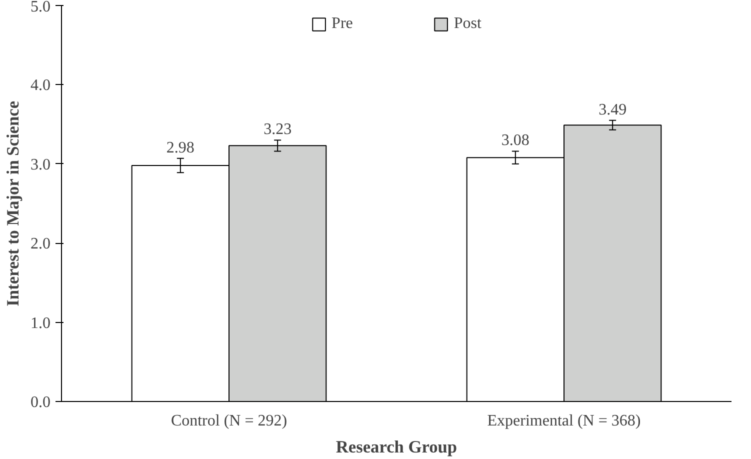  I want to click on y-tick-label: 1.0, so click(40, 323).